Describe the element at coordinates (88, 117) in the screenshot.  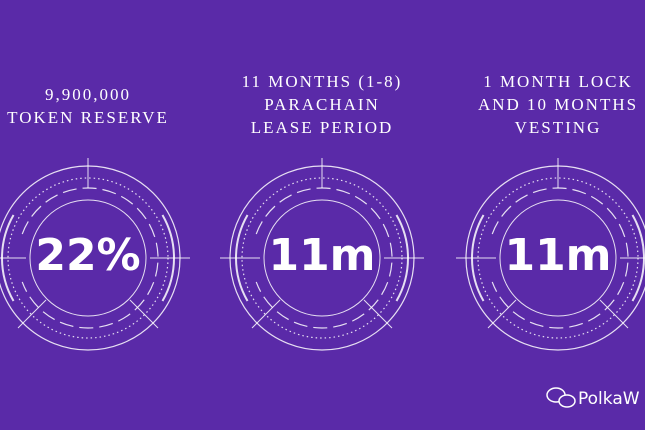
I see `panel-label: TOKEN RESERVE` at that location.